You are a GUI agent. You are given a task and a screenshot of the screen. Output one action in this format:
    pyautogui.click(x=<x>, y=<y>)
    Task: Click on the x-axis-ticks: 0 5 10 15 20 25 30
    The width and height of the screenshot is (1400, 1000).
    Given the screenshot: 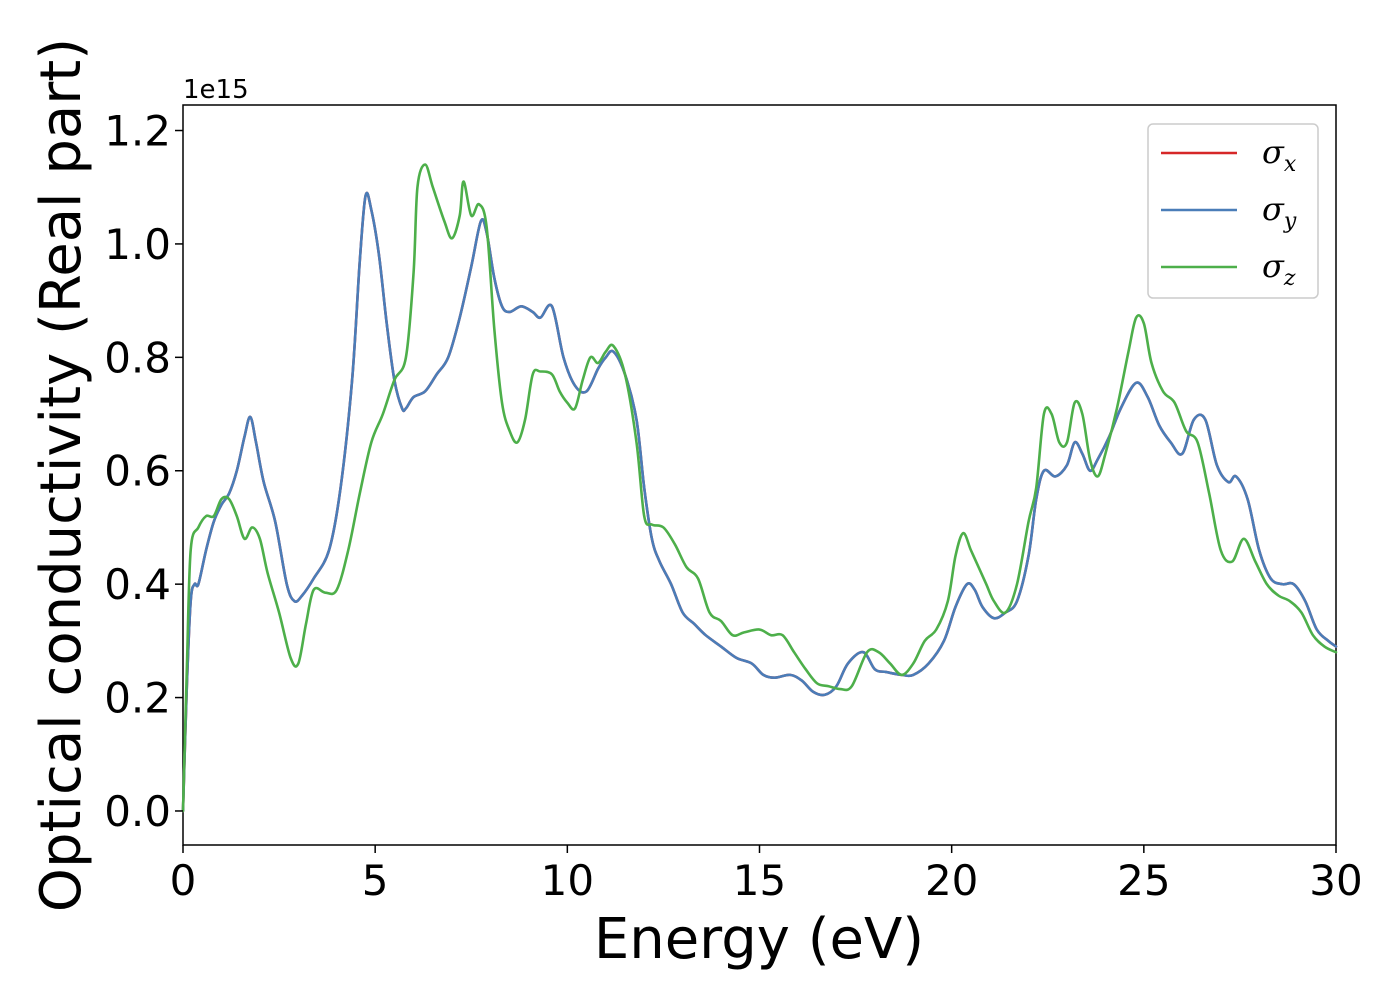 What is the action you would take?
    pyautogui.click(x=766, y=875)
    